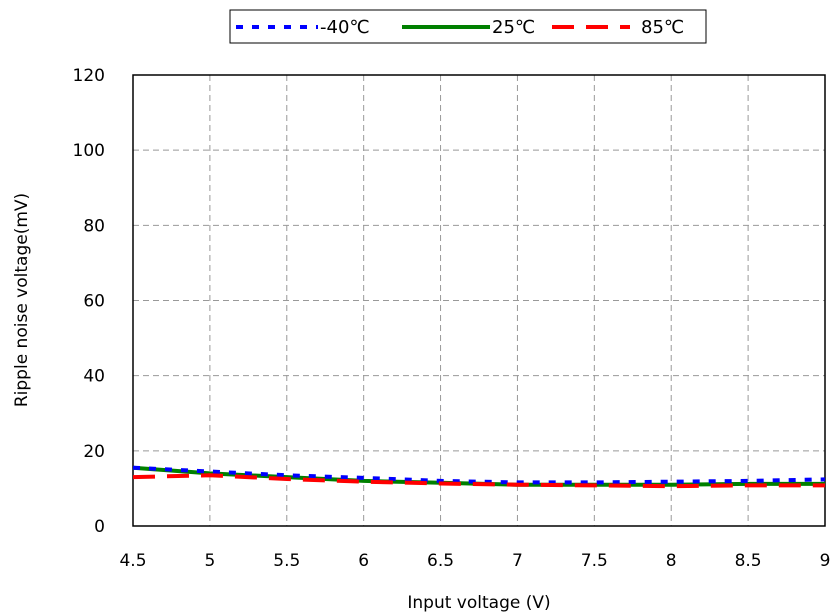 Image resolution: width=834 pixels, height=613 pixels. I want to click on y-tick-label: 0, so click(99, 527).